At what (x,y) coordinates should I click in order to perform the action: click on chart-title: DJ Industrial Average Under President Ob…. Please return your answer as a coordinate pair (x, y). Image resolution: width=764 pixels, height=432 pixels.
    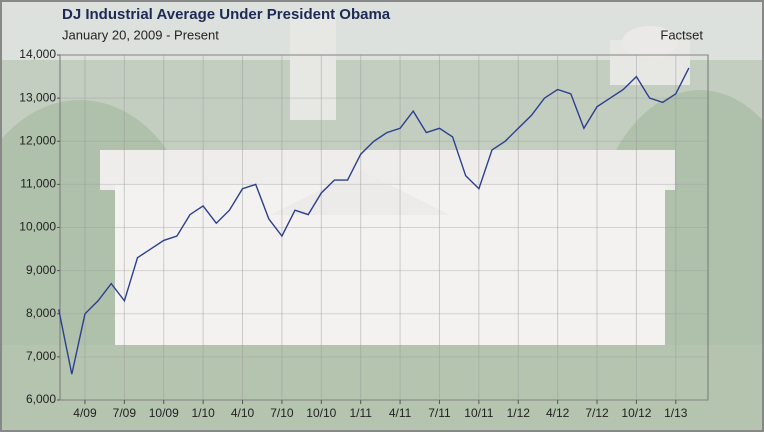
    Looking at the image, I should click on (226, 14).